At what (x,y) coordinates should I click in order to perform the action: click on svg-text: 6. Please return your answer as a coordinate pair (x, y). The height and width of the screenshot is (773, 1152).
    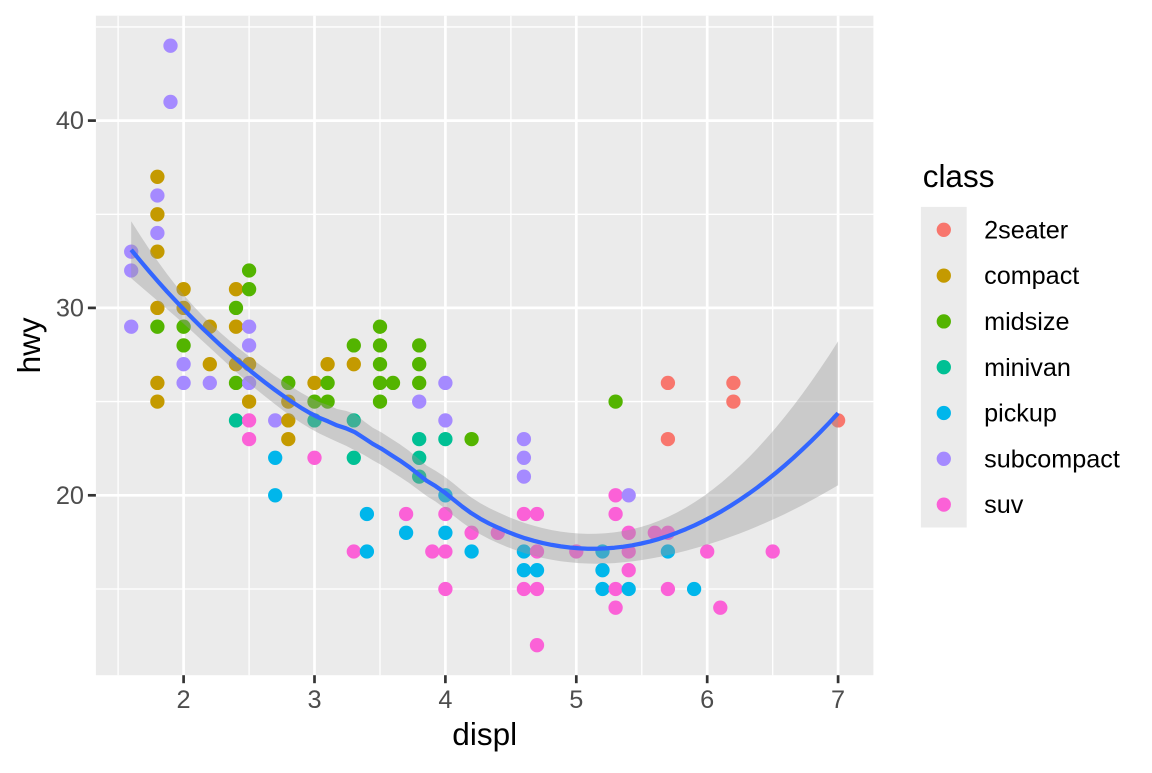
    Looking at the image, I should click on (707, 700).